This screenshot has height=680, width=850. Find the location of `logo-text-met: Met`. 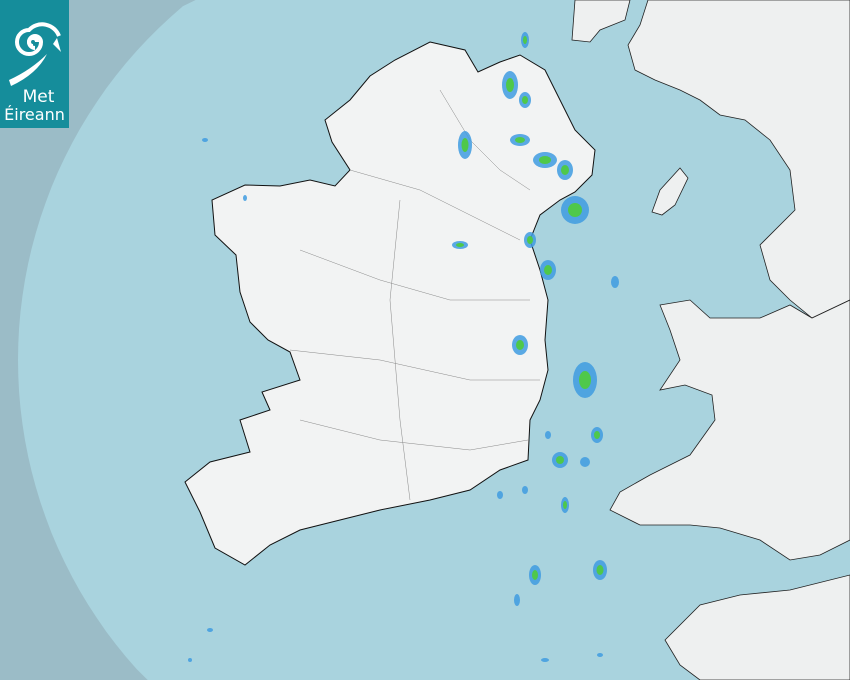

logo-text-met: Met is located at coordinates (38, 97).